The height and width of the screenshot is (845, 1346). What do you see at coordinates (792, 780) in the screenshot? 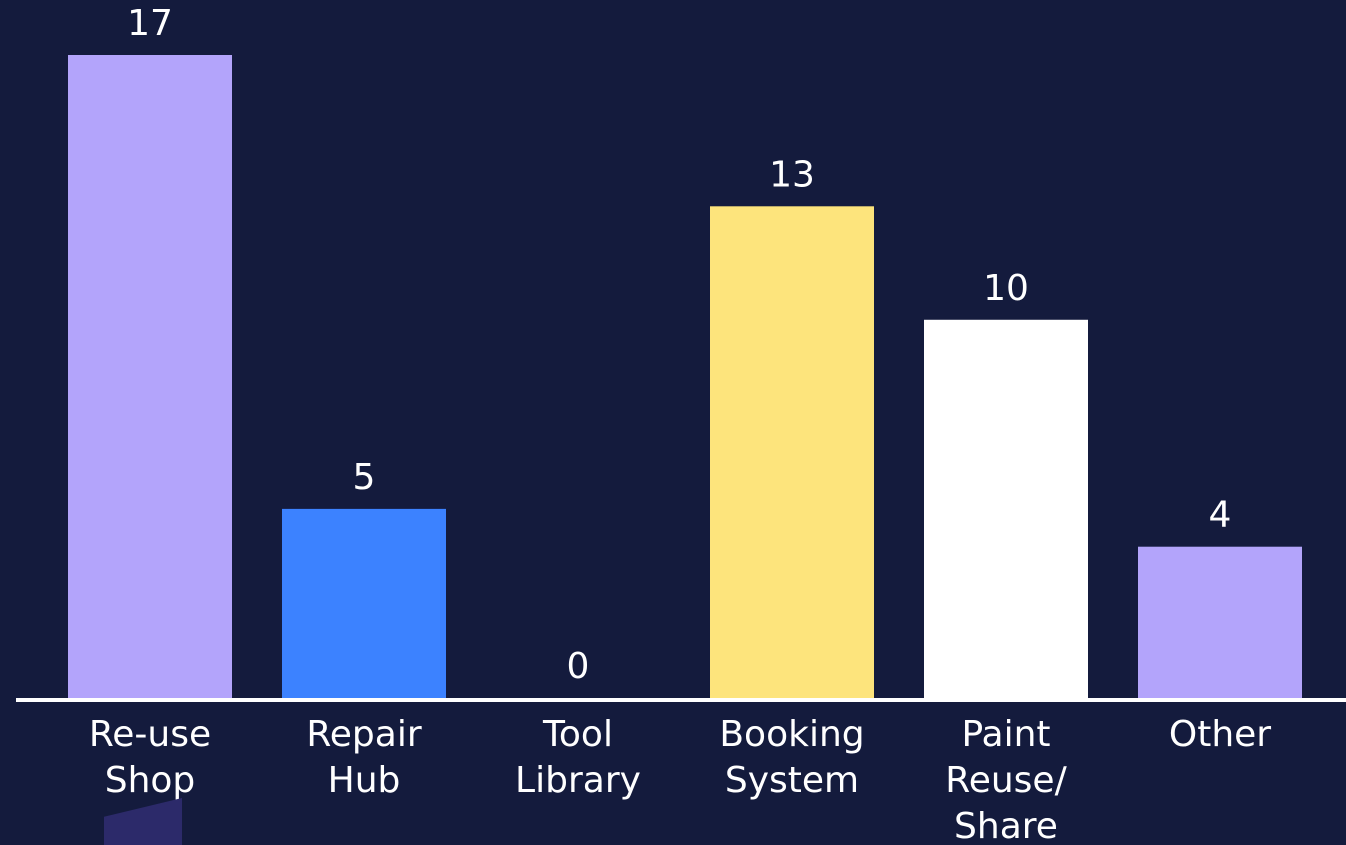
I see `category-label-line: System` at bounding box center [792, 780].